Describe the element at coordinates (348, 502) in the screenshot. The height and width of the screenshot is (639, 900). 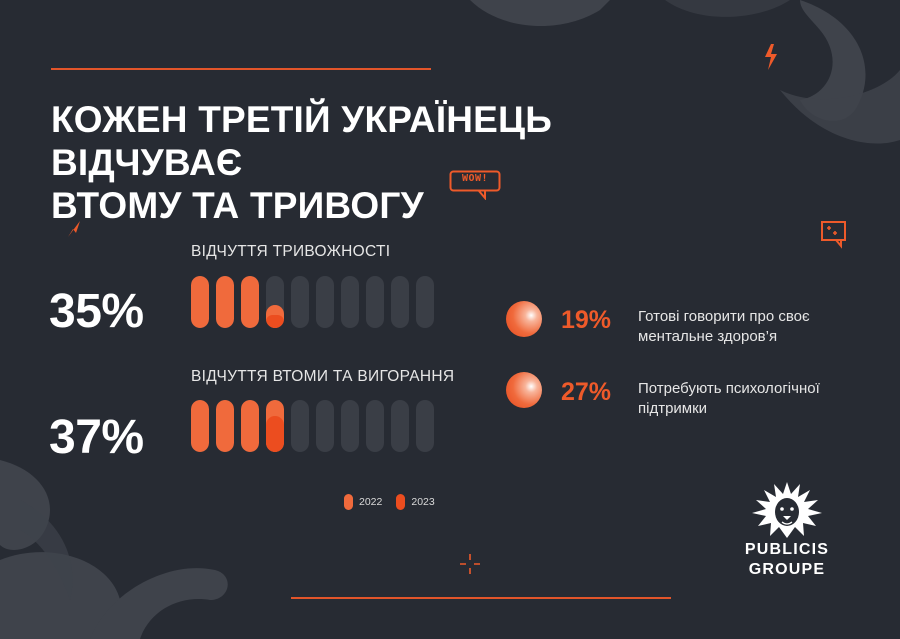
I see `legend-swatch-2022` at that location.